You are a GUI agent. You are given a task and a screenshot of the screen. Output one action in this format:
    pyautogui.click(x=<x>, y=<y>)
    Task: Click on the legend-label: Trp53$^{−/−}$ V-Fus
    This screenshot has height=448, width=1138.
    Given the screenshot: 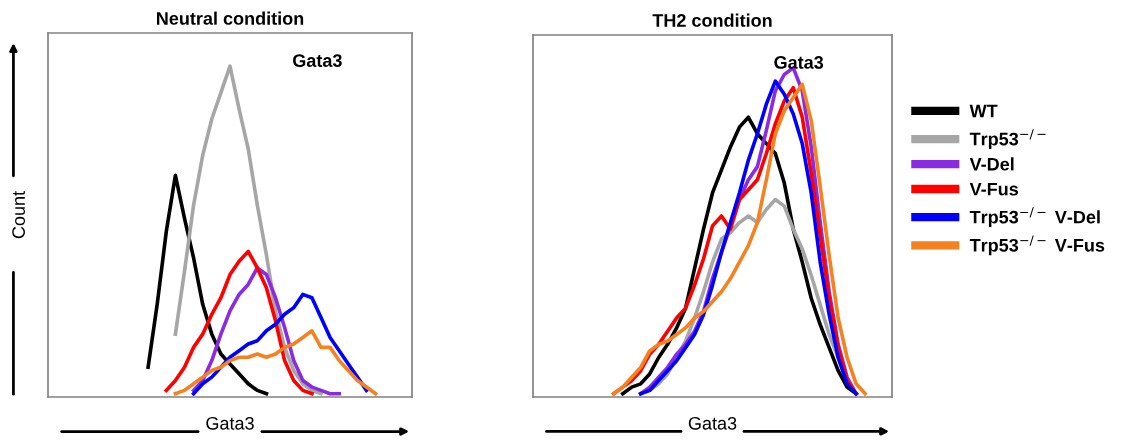 What is the action you would take?
    pyautogui.click(x=1037, y=245)
    